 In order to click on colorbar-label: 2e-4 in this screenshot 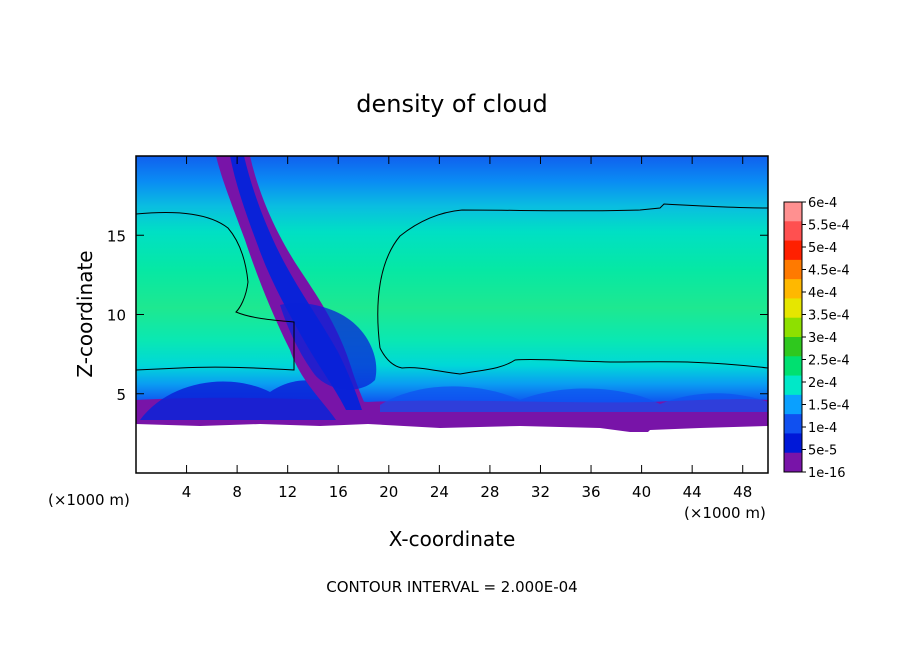, I will do `click(822, 383)`.